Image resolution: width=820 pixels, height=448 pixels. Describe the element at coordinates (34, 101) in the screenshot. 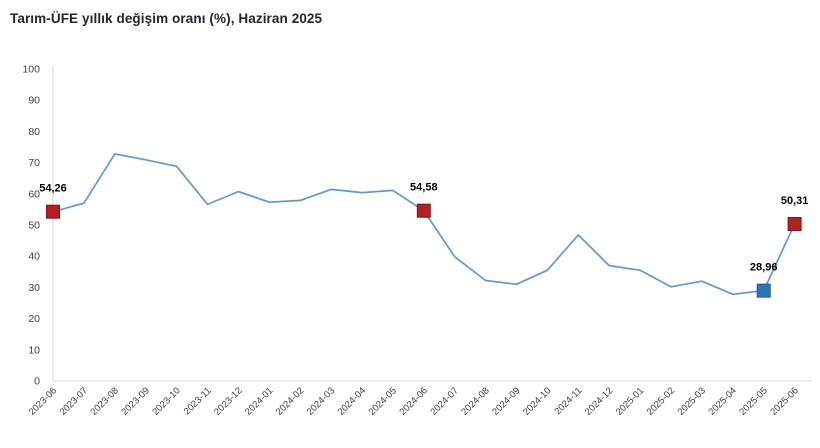

I see `y-tick-label: 90` at that location.